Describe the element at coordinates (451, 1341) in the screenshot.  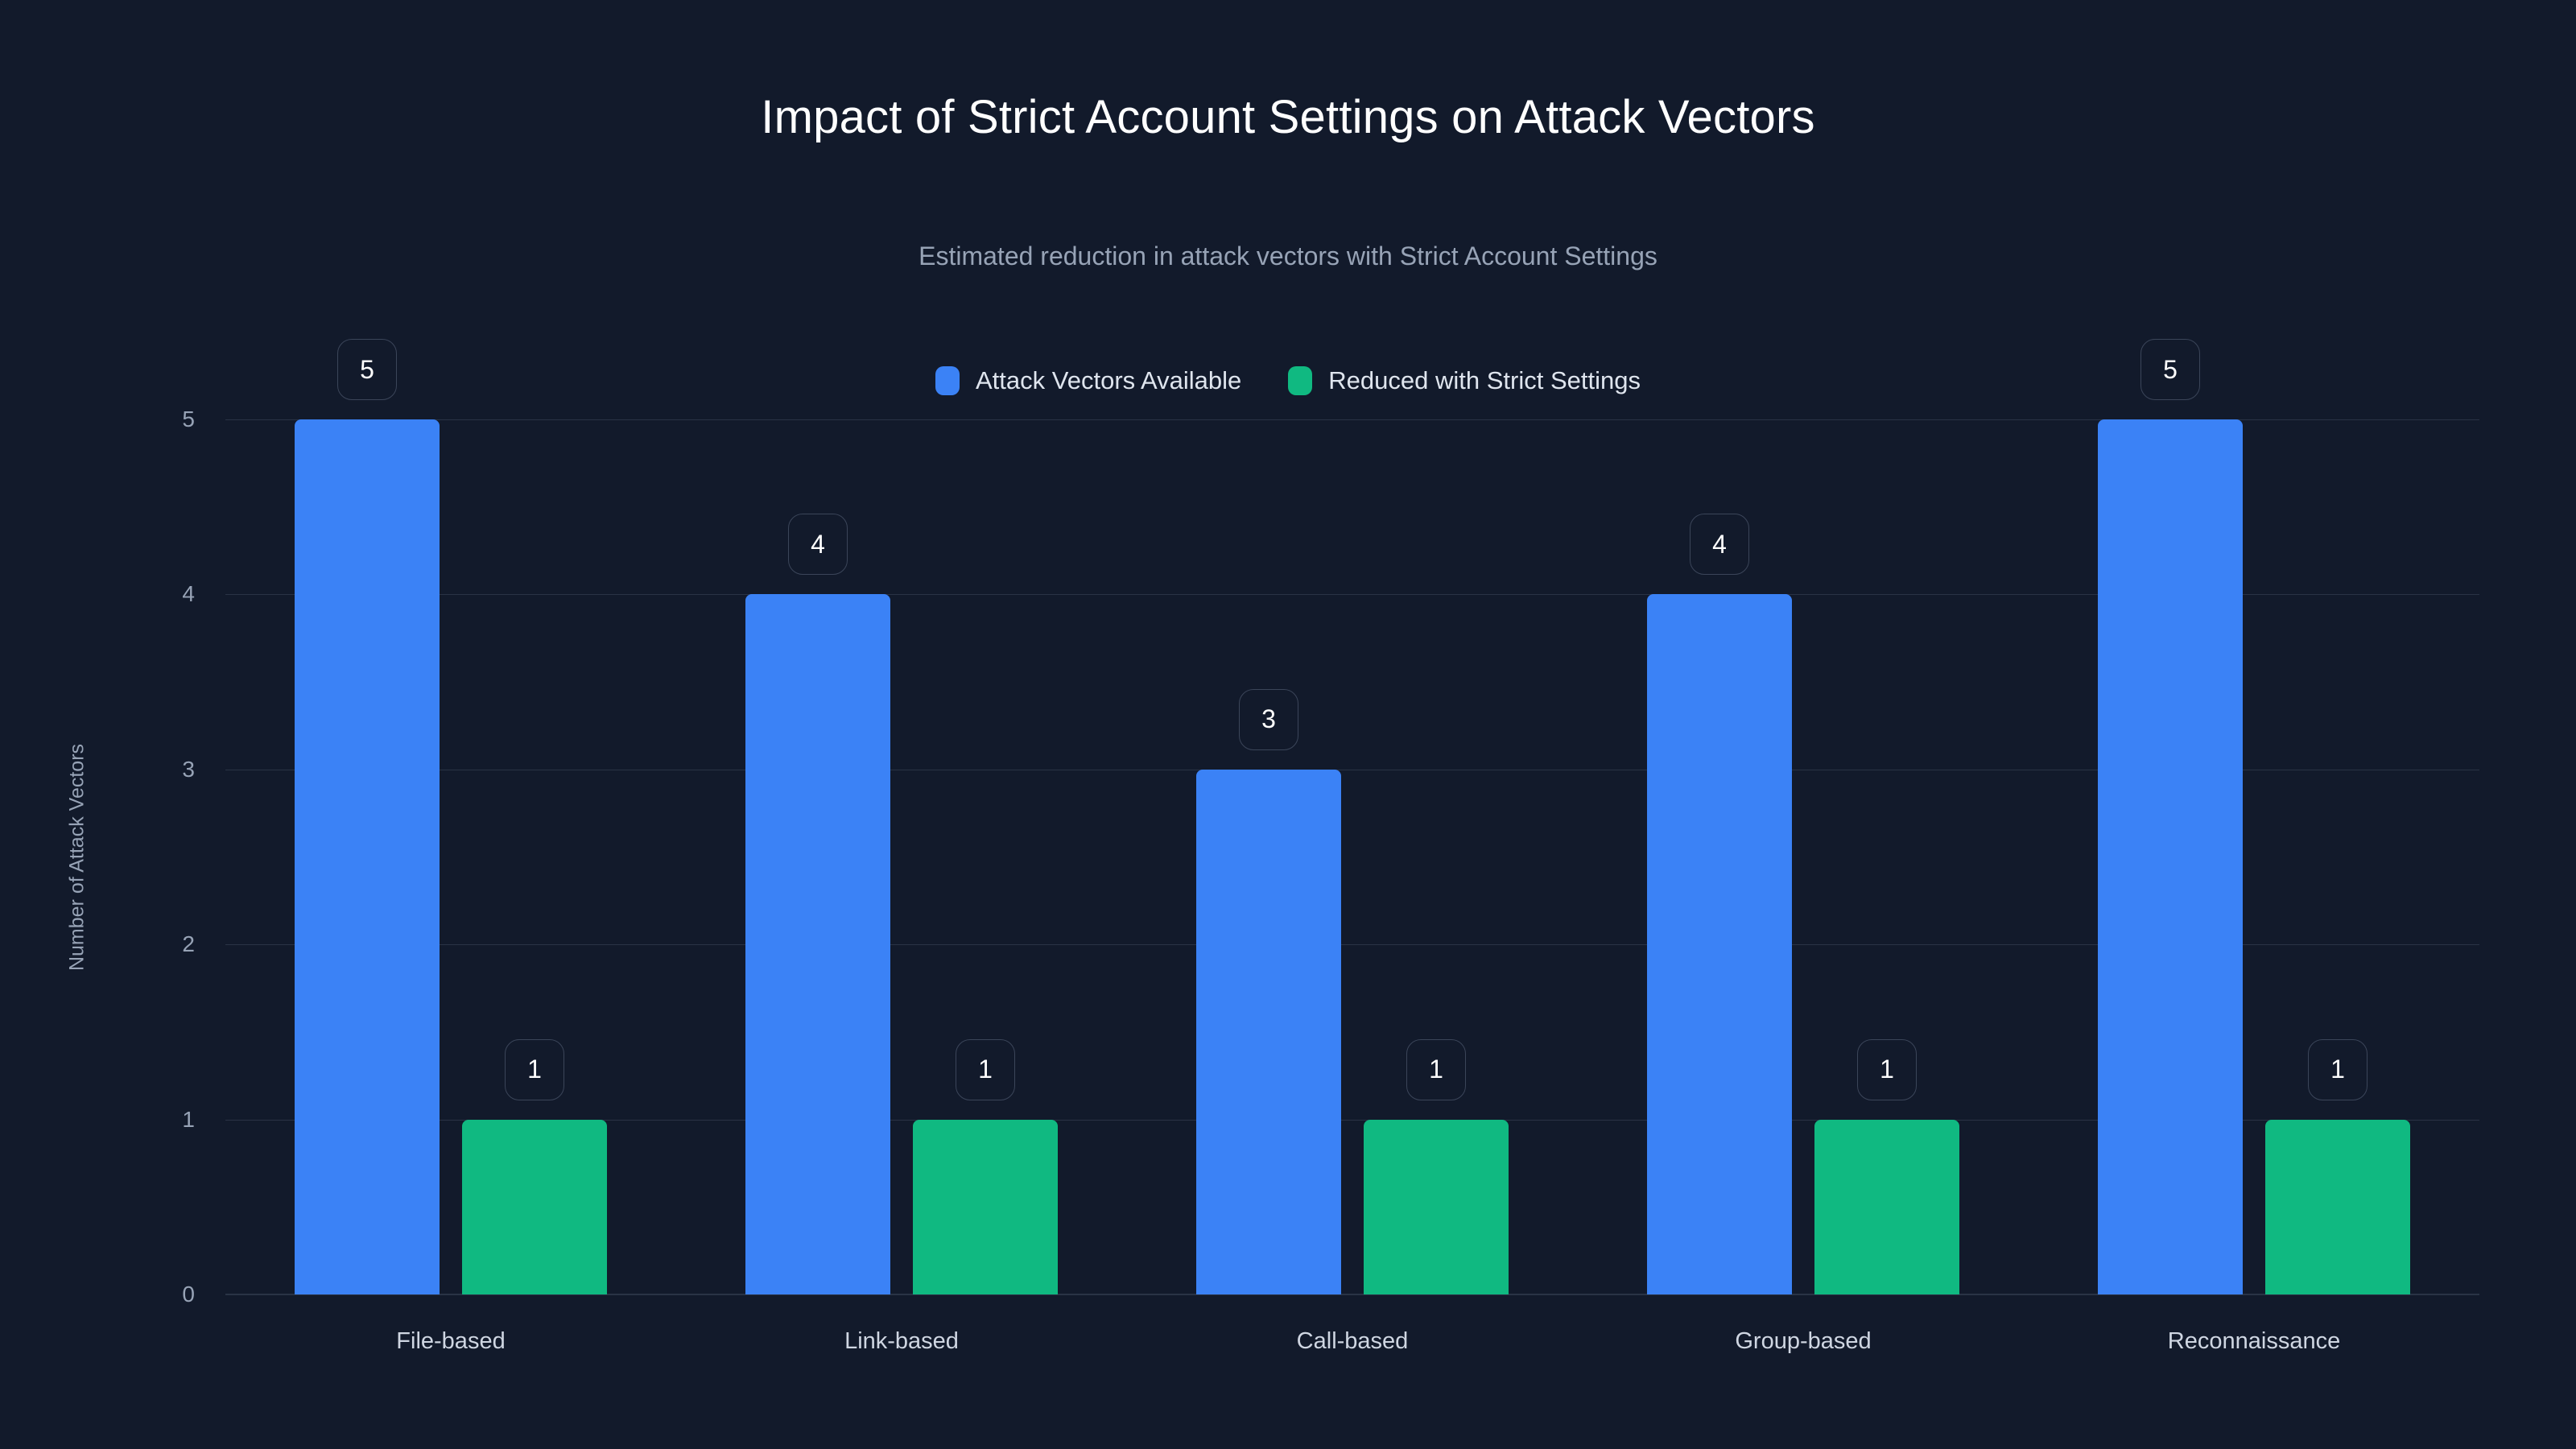
I see `x-axis-label-0: File-based` at that location.